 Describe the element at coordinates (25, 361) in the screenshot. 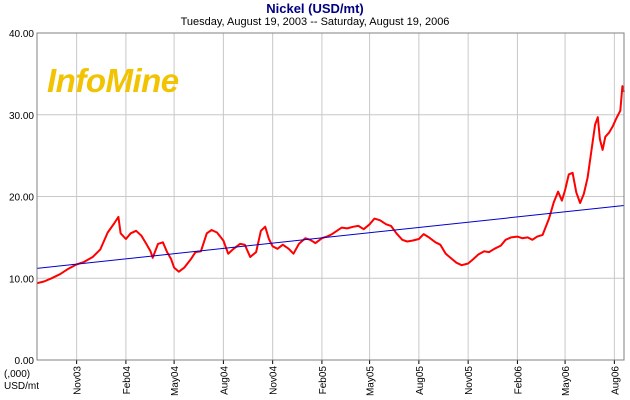

I see `y-tick-label: 0.00` at that location.